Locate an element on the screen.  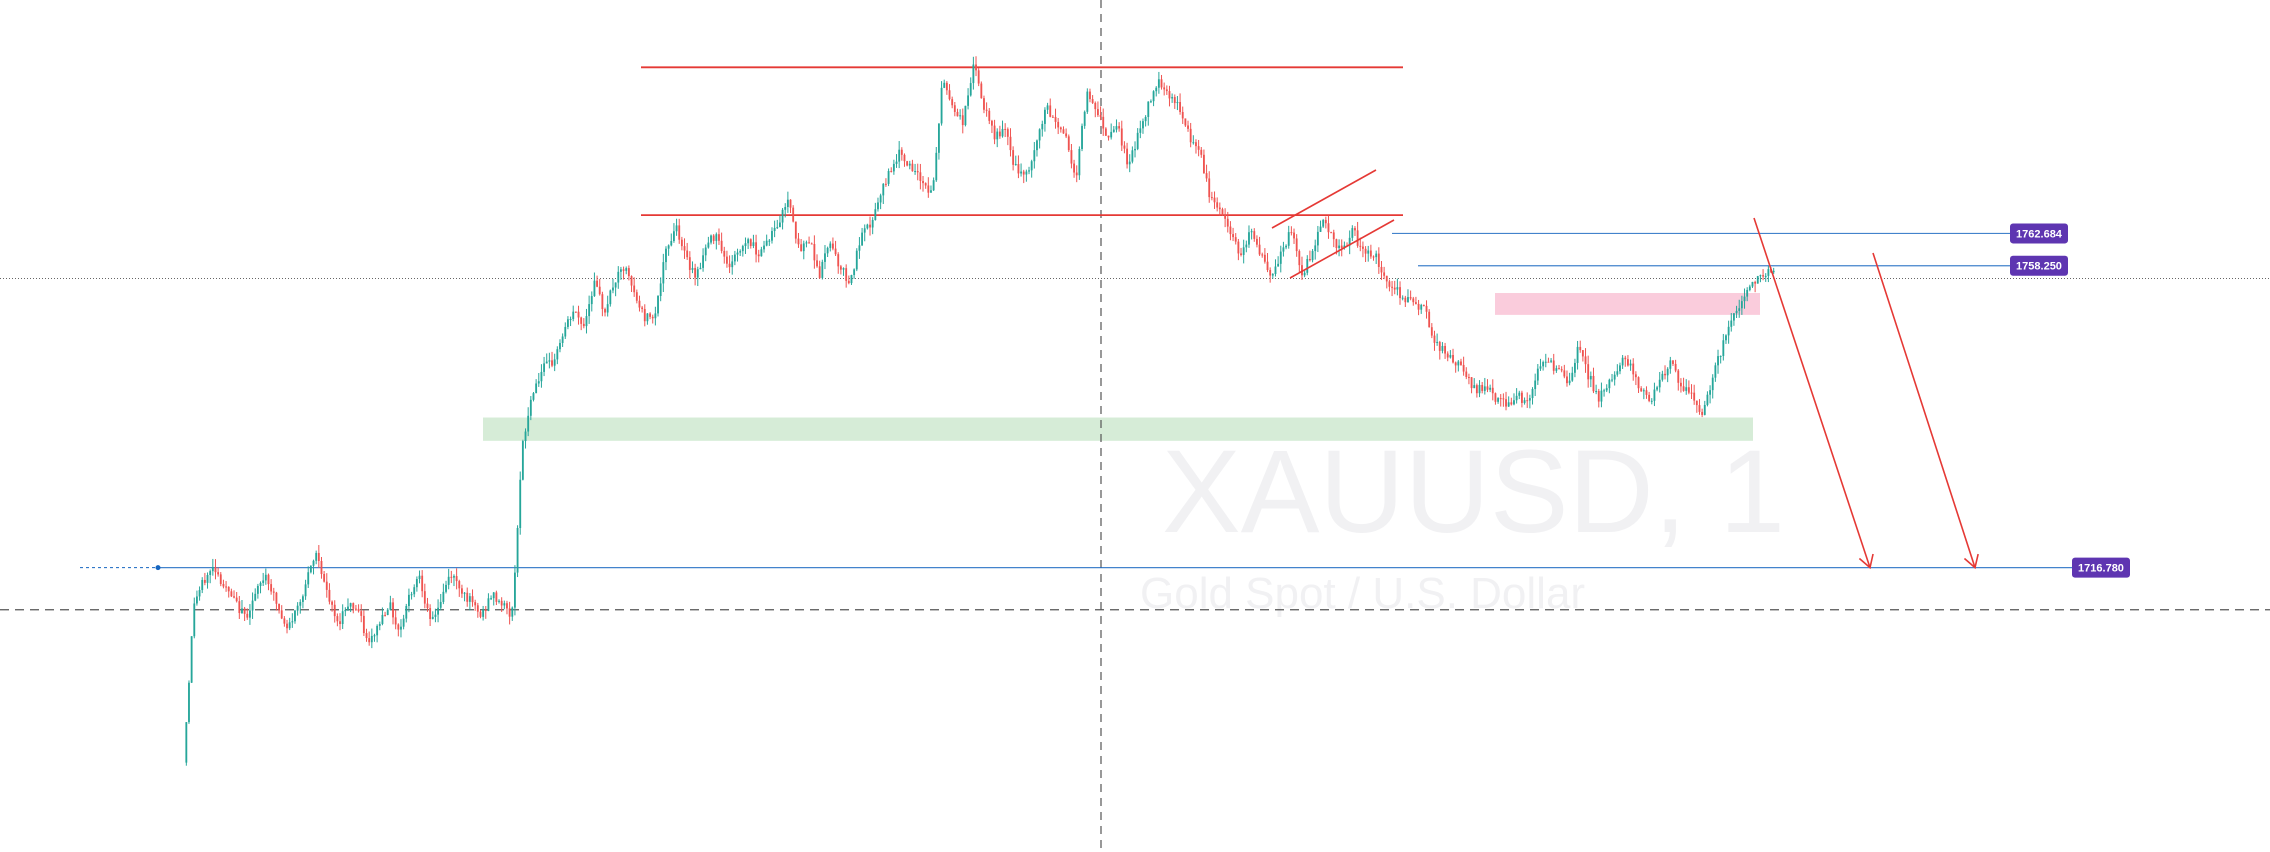
annotations-layer is located at coordinates (1625, 369).